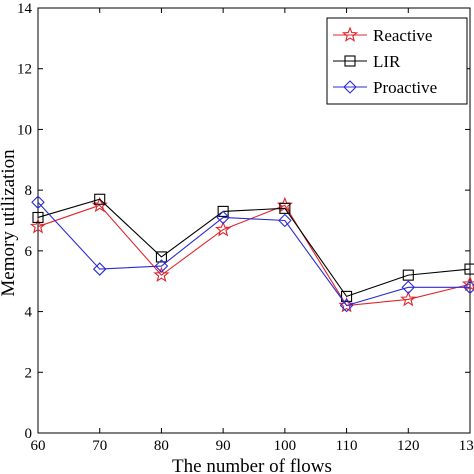 The height and width of the screenshot is (474, 474). Describe the element at coordinates (466, 446) in the screenshot. I see `x-tick-label: 130` at that location.